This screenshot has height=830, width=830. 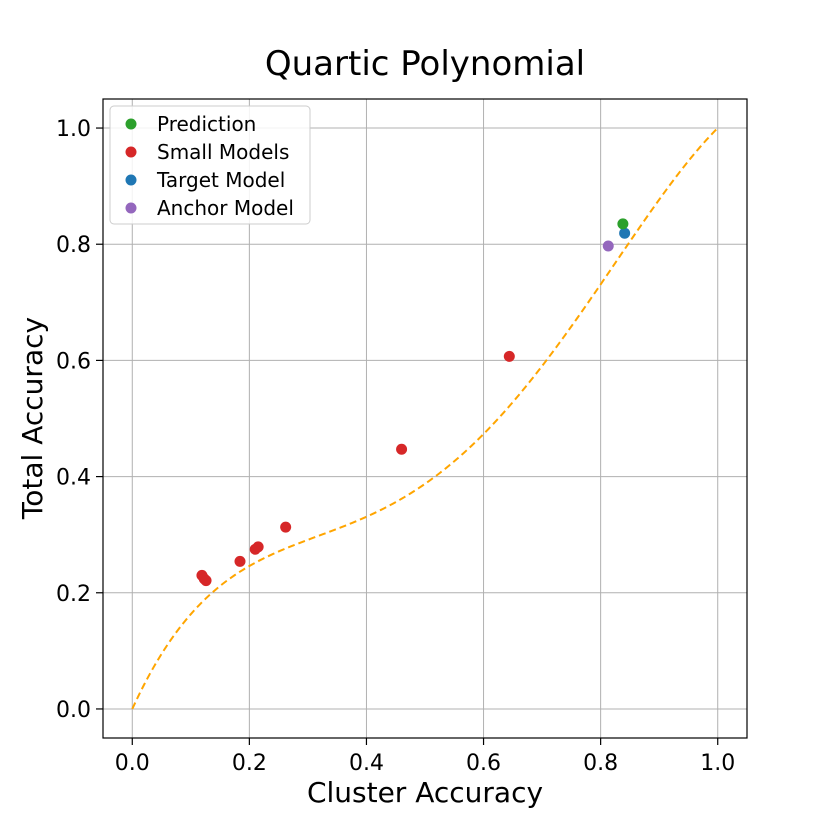 What do you see at coordinates (425, 792) in the screenshot?
I see `x-axis-label: Cluster Accuracy` at bounding box center [425, 792].